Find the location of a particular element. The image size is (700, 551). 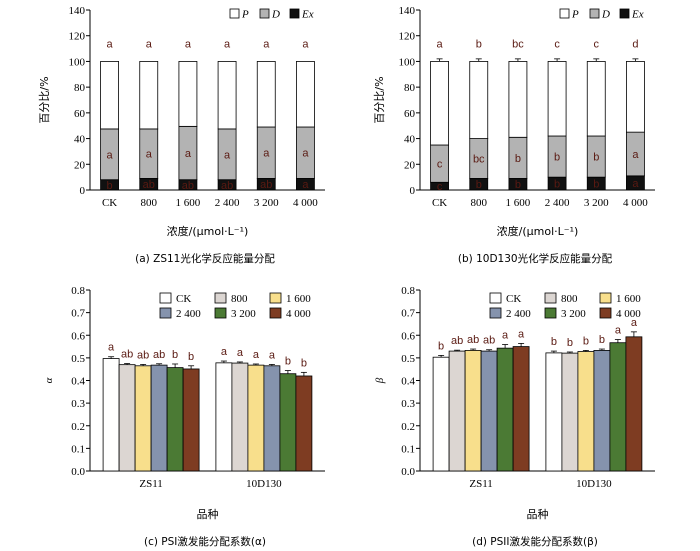

legend-label: CK is located at coordinates (513, 299).